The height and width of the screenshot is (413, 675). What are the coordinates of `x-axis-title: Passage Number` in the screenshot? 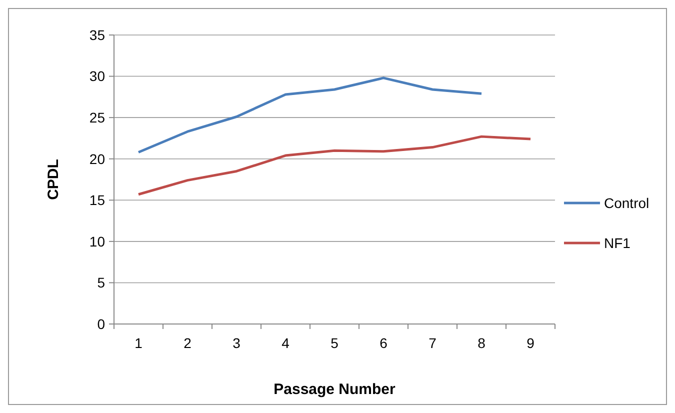 It's located at (335, 389).